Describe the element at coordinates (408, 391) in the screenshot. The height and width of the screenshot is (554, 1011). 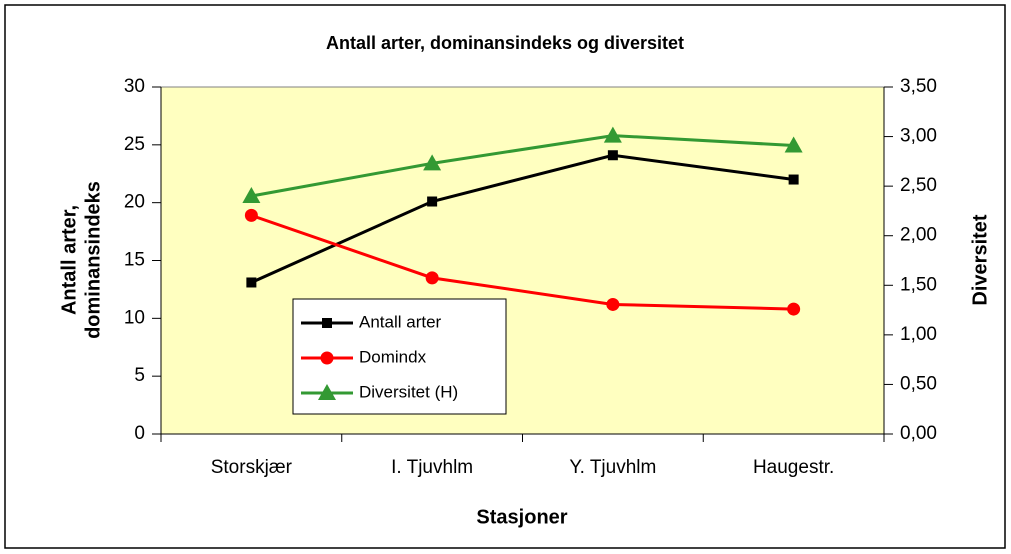
I see `legend-label: Diversitet (H)` at that location.